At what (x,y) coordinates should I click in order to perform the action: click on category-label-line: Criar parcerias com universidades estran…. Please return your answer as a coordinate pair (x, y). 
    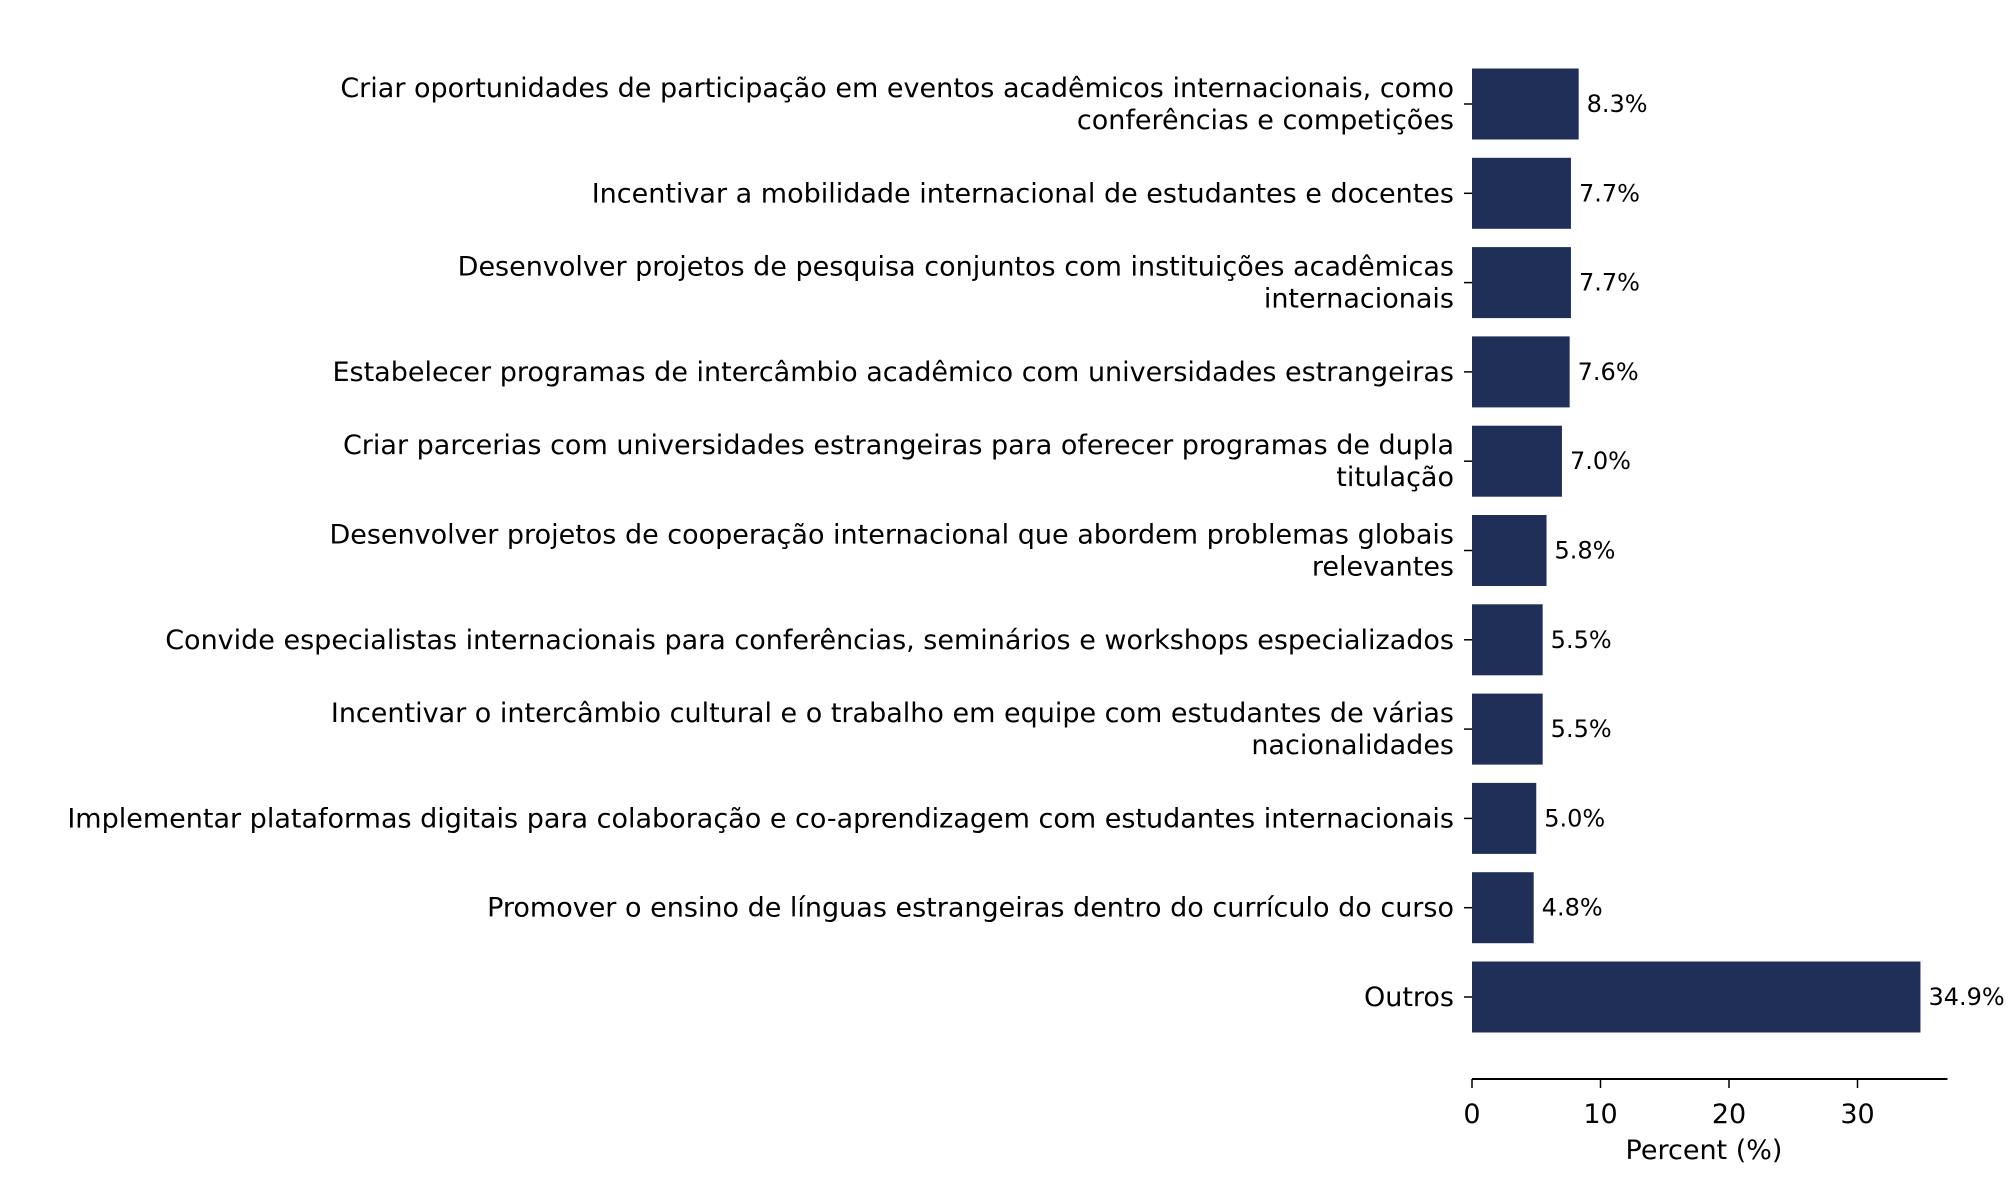
    Looking at the image, I should click on (898, 445).